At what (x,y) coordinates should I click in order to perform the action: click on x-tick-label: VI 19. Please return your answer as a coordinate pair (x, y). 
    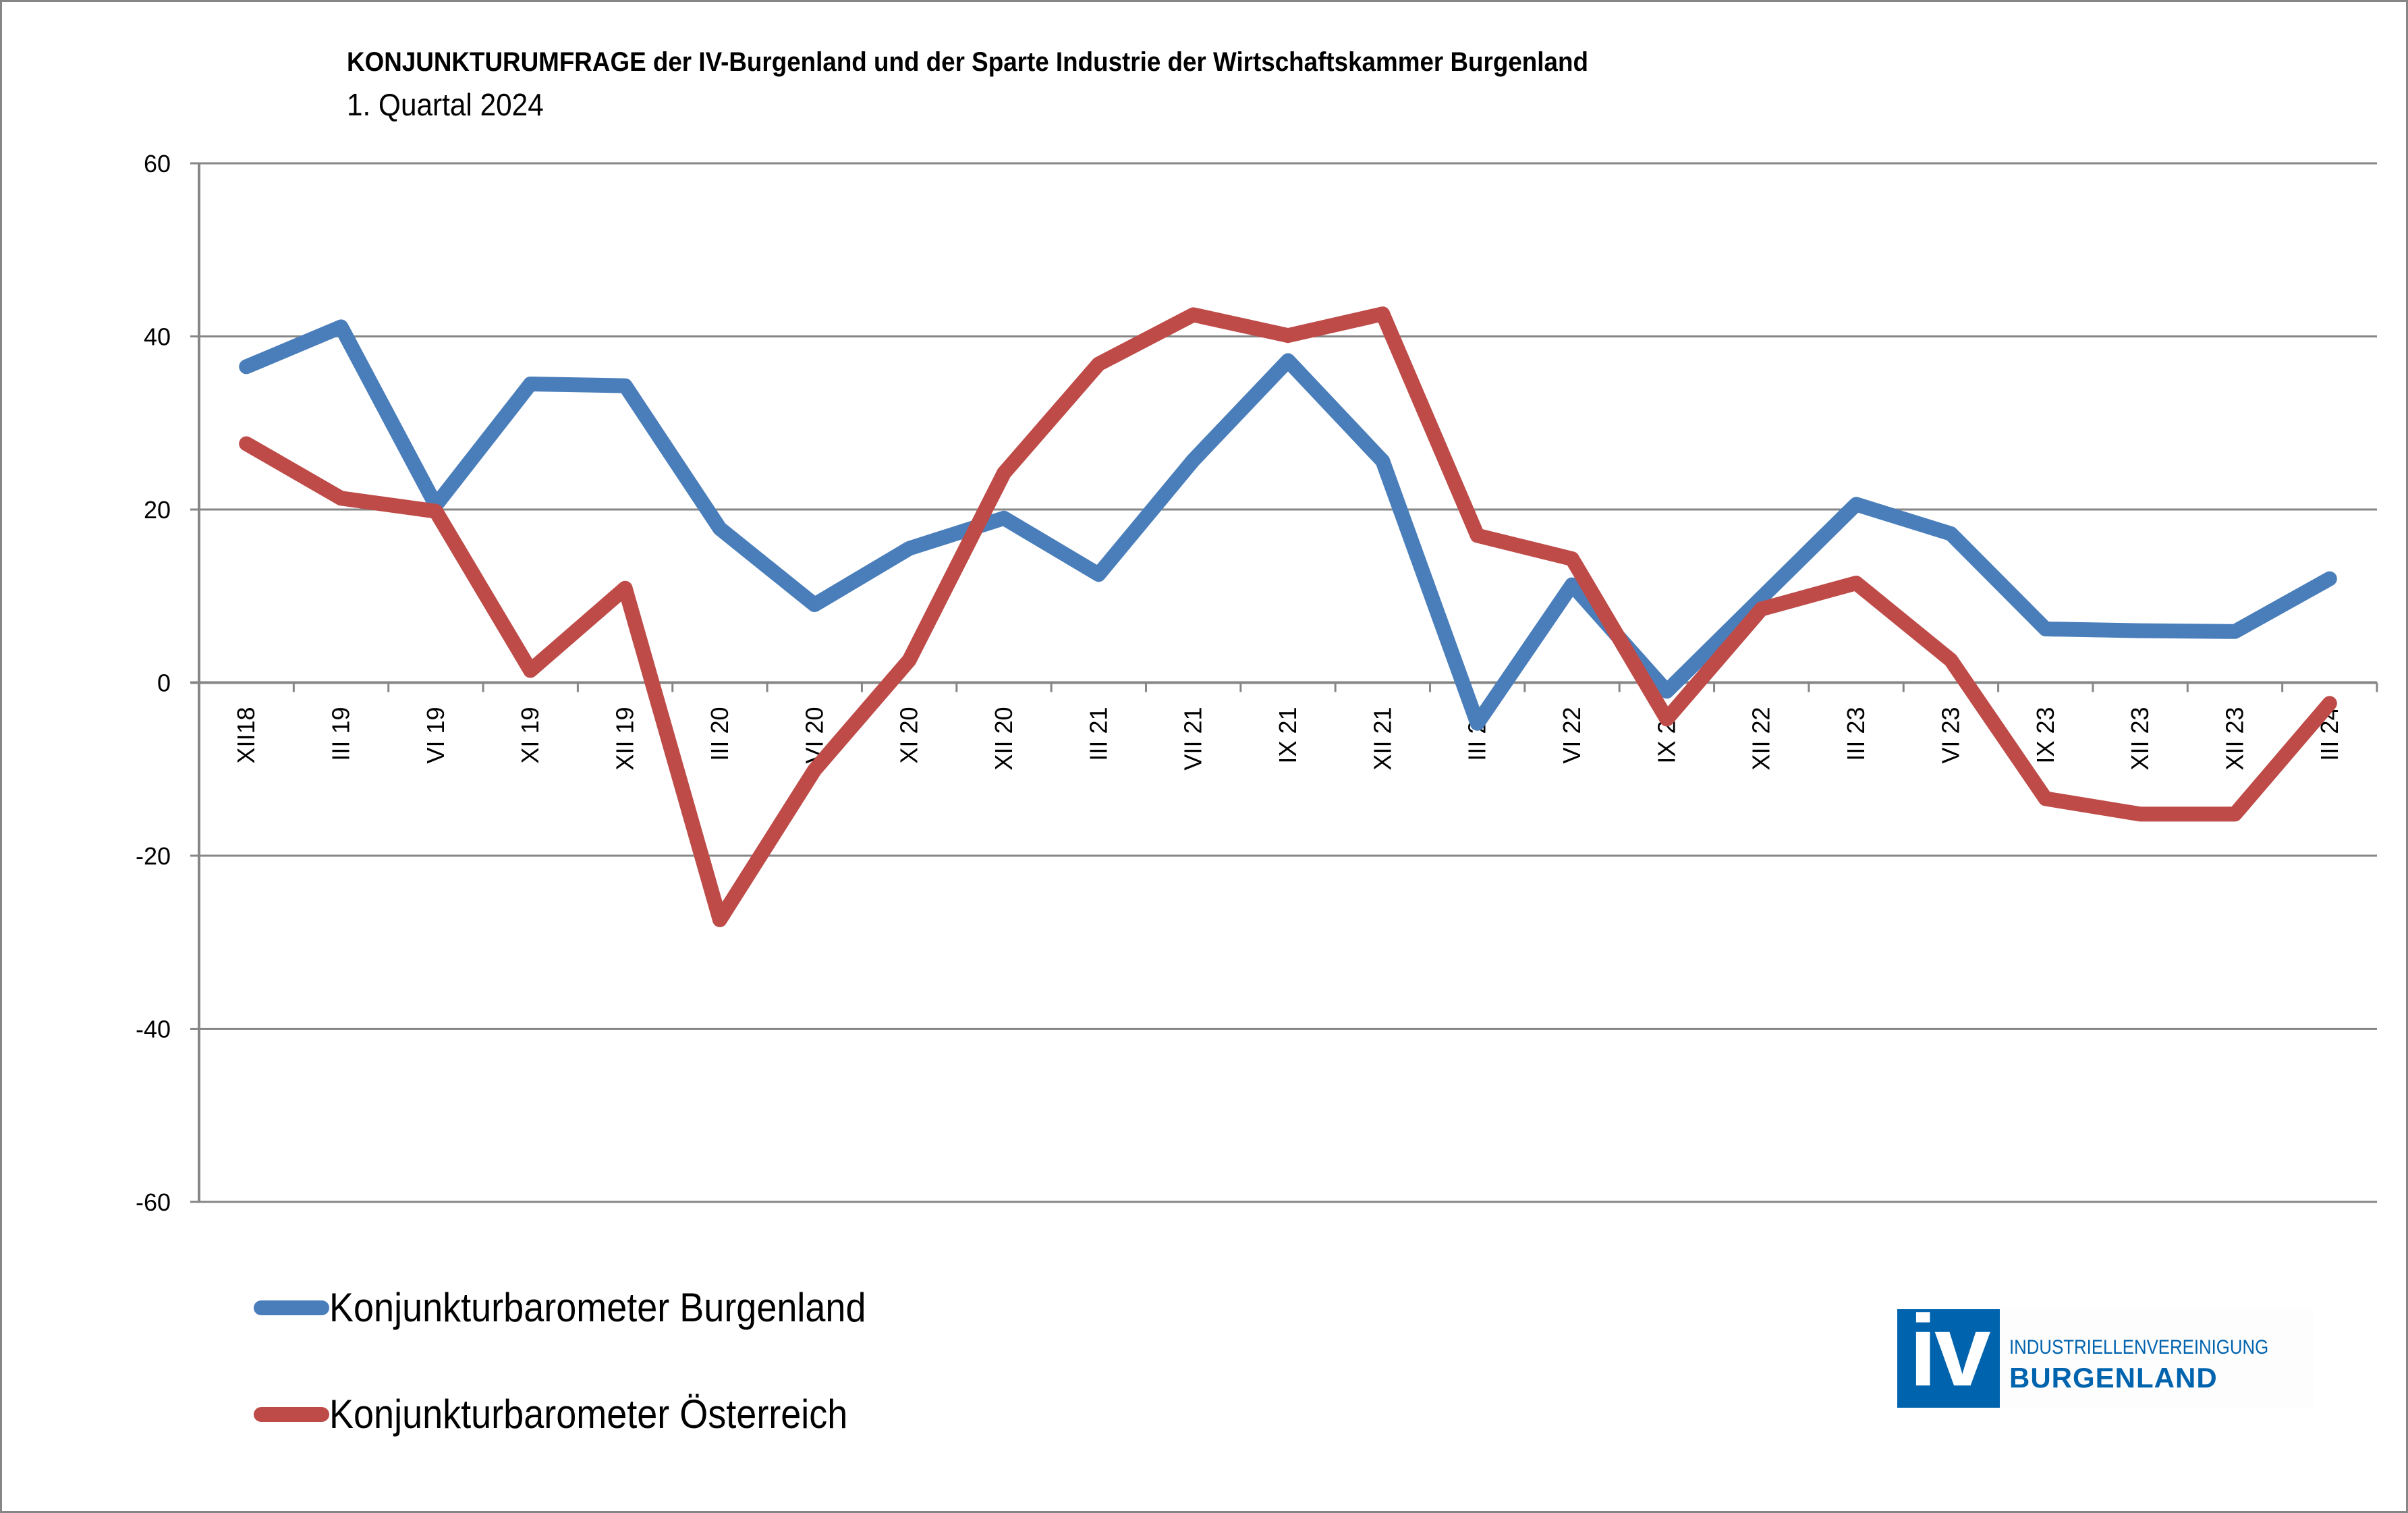
    Looking at the image, I should click on (435, 735).